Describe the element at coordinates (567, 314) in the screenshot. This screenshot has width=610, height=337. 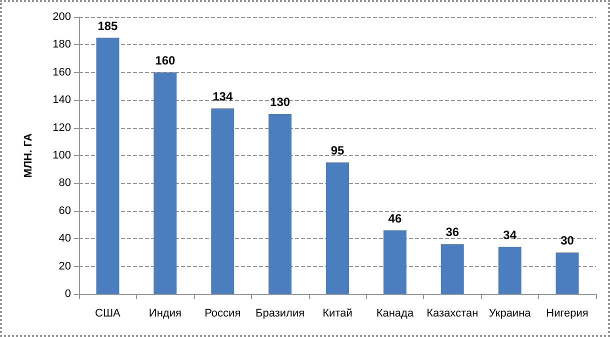
I see `x-tick-label: Нигерия` at that location.